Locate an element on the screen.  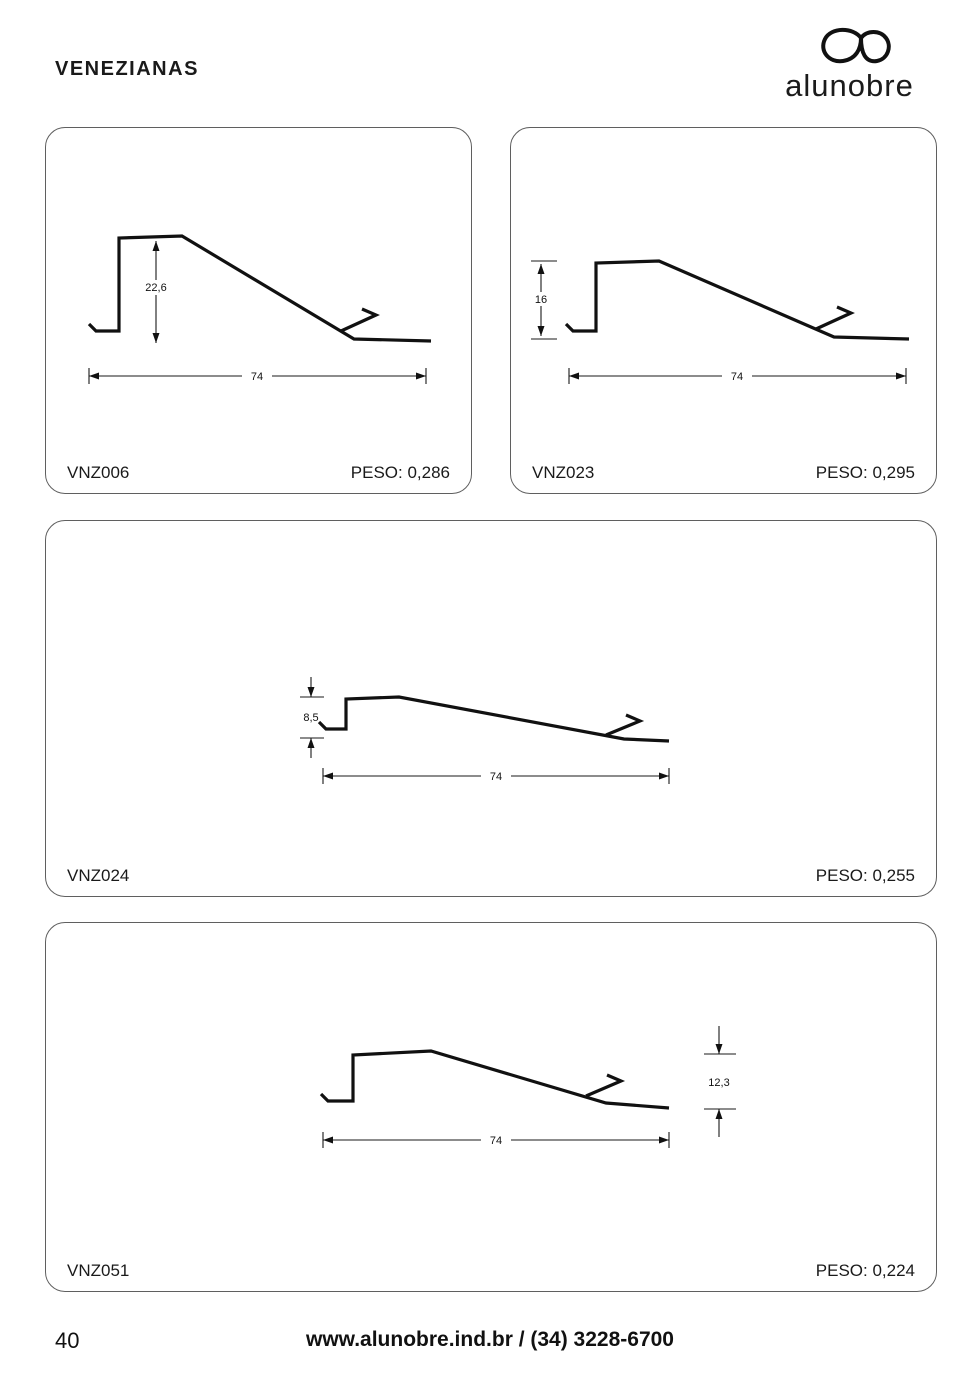
footer-contact: www.alunobre.ind.br / (34) 3228-6700 is located at coordinates (489, 1339).